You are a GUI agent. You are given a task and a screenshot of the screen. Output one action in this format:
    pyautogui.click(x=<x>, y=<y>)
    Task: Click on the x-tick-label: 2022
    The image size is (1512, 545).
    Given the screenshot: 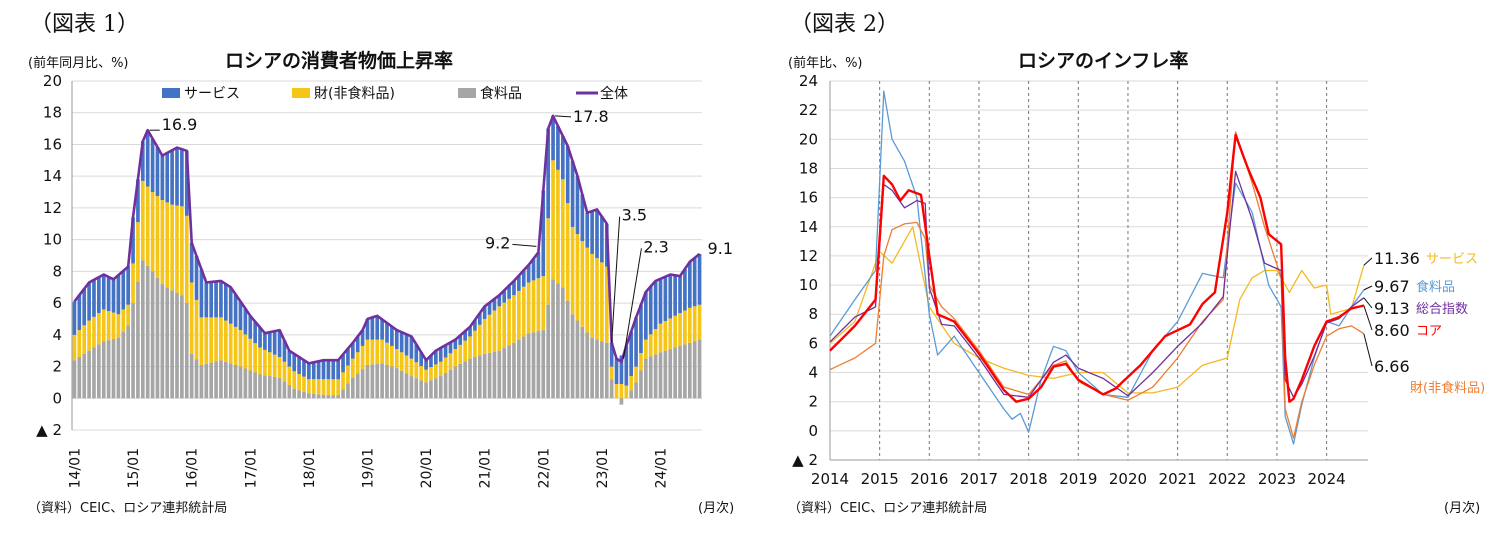 What is the action you would take?
    pyautogui.click(x=1227, y=479)
    